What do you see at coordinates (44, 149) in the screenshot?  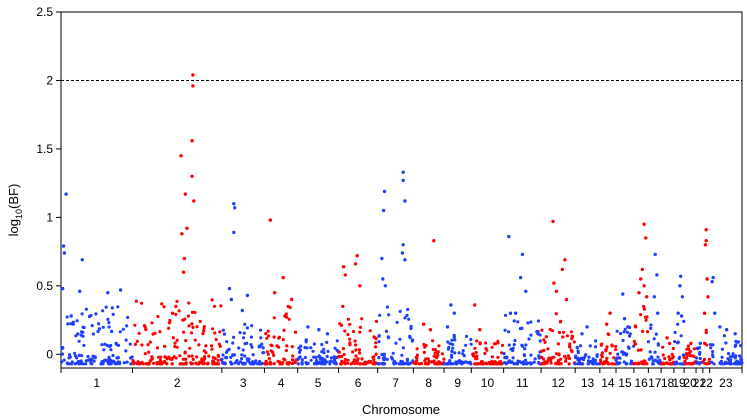 I see `y-tick-label: 1.5` at bounding box center [44, 149].